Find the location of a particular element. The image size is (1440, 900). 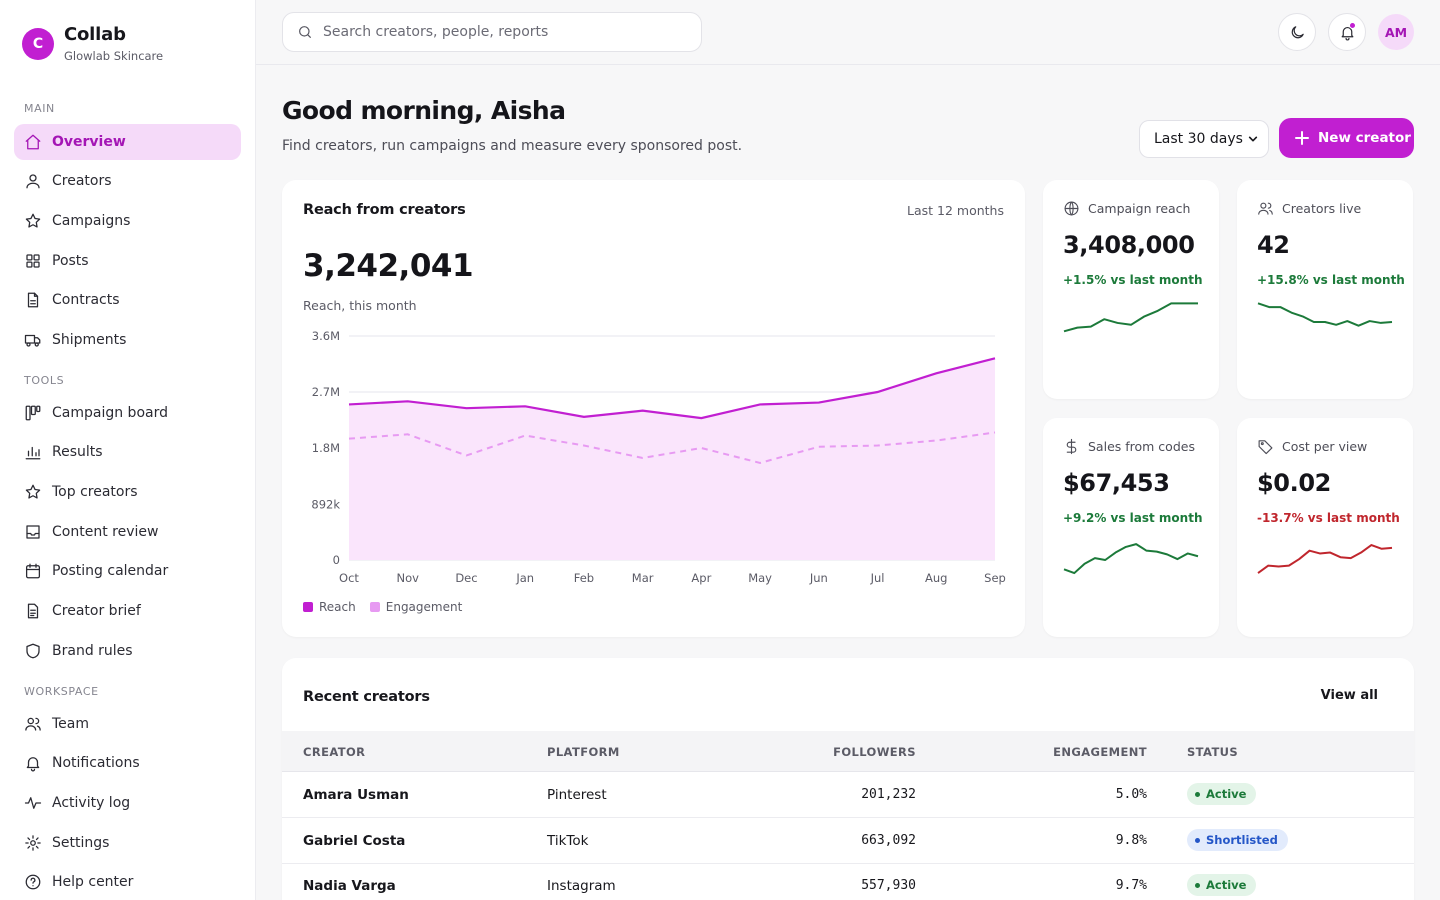

sidebar-item-creator-brief: Creator brief is located at coordinates (127, 611).